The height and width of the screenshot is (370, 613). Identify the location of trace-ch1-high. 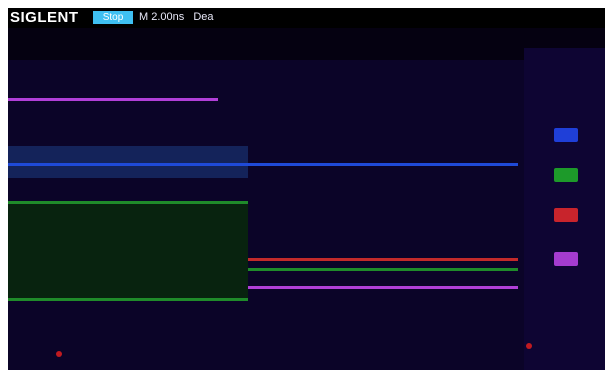
(113, 99).